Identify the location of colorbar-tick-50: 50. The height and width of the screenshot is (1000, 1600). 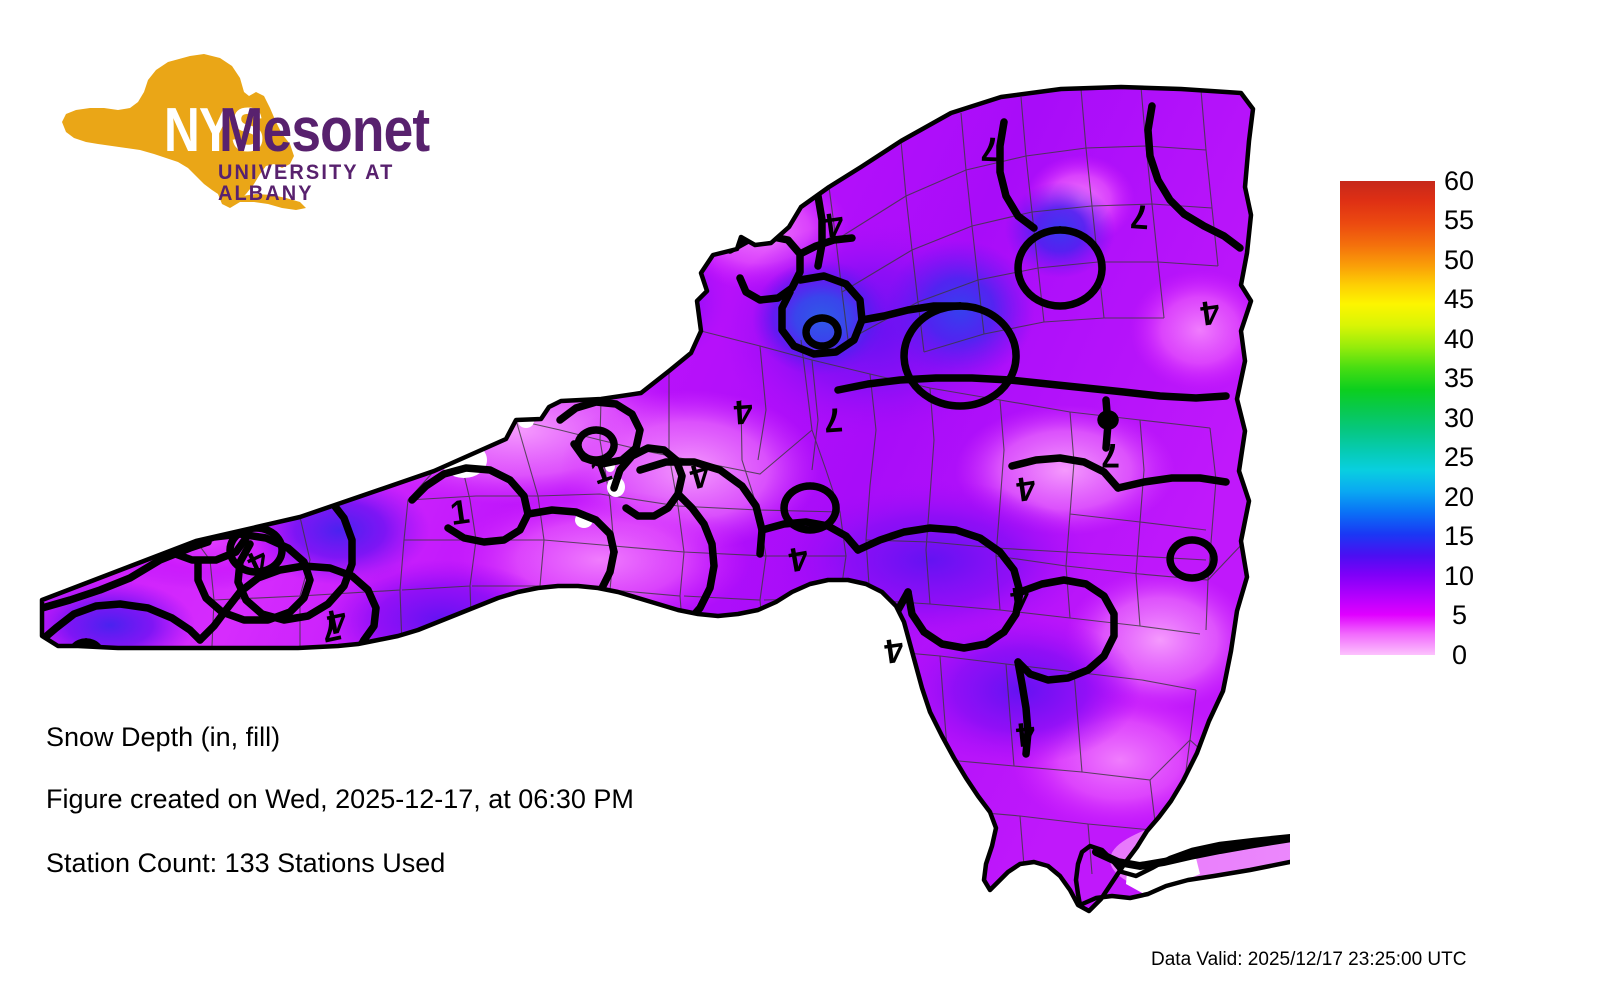
(1459, 260).